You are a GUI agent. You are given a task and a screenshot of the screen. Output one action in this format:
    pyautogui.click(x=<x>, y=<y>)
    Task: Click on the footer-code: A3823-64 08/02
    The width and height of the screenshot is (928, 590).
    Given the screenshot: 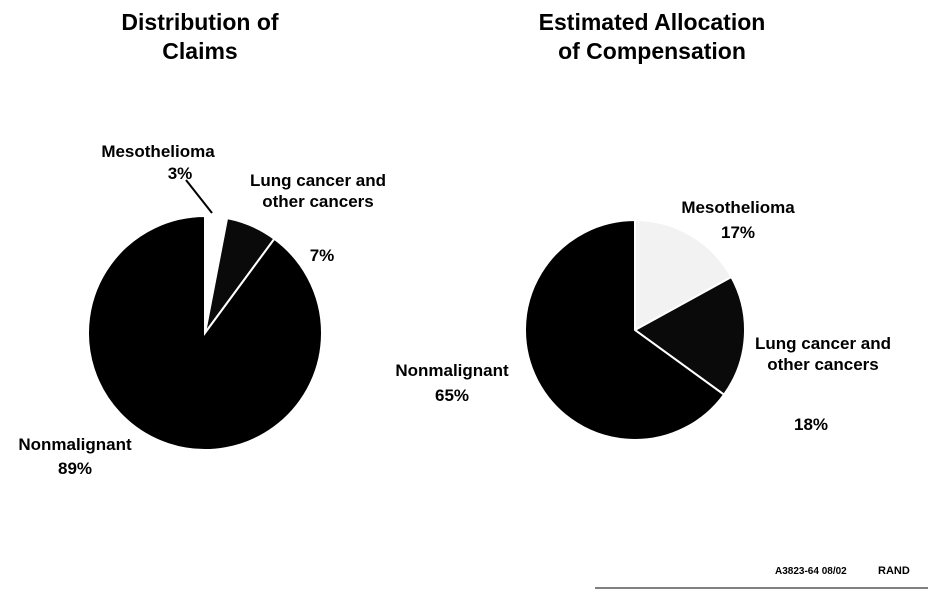 What is the action you would take?
    pyautogui.click(x=811, y=571)
    